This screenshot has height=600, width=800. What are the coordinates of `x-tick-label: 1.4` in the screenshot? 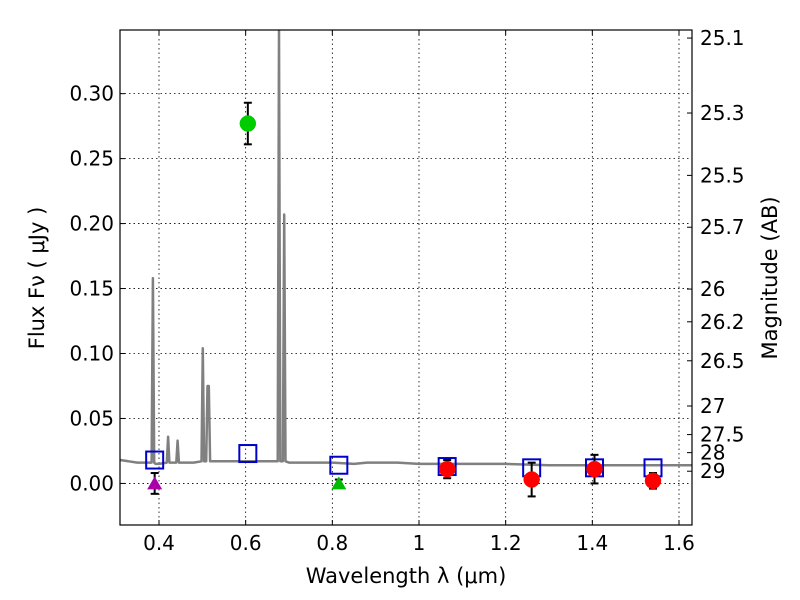 It's located at (592, 543).